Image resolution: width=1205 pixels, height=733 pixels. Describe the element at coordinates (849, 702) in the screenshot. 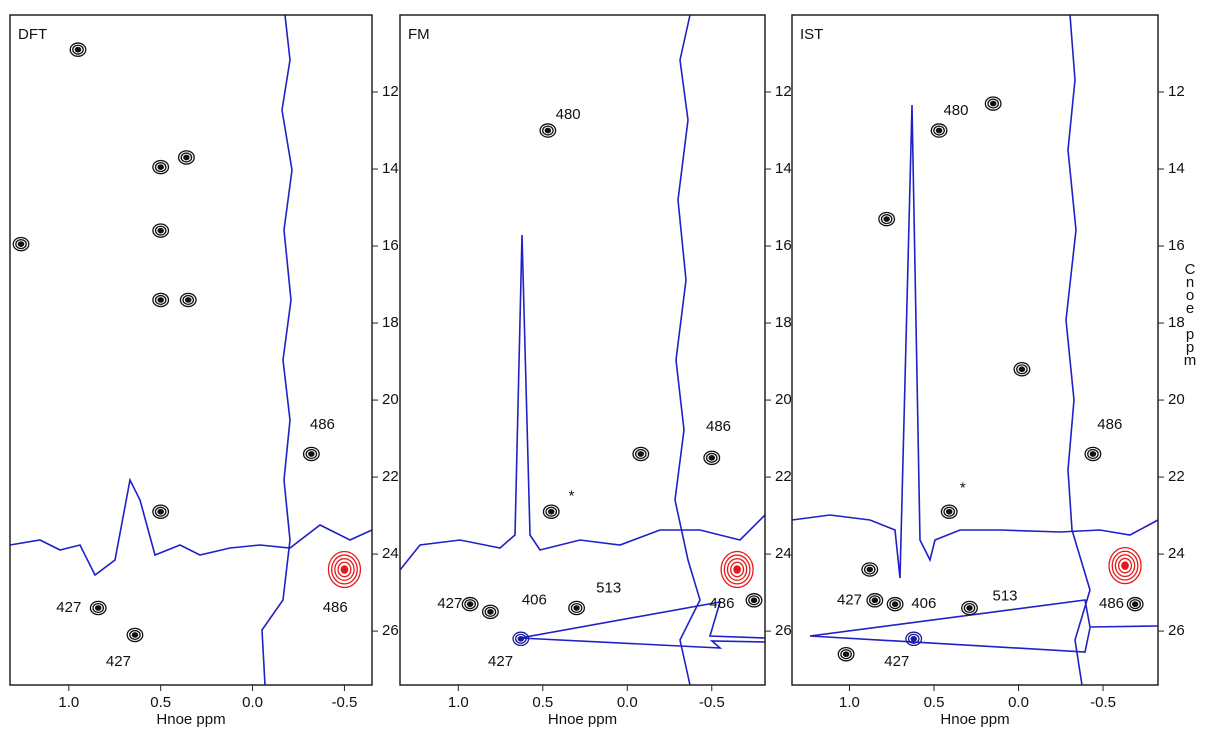

I see `x-tick-label: 1.0` at that location.